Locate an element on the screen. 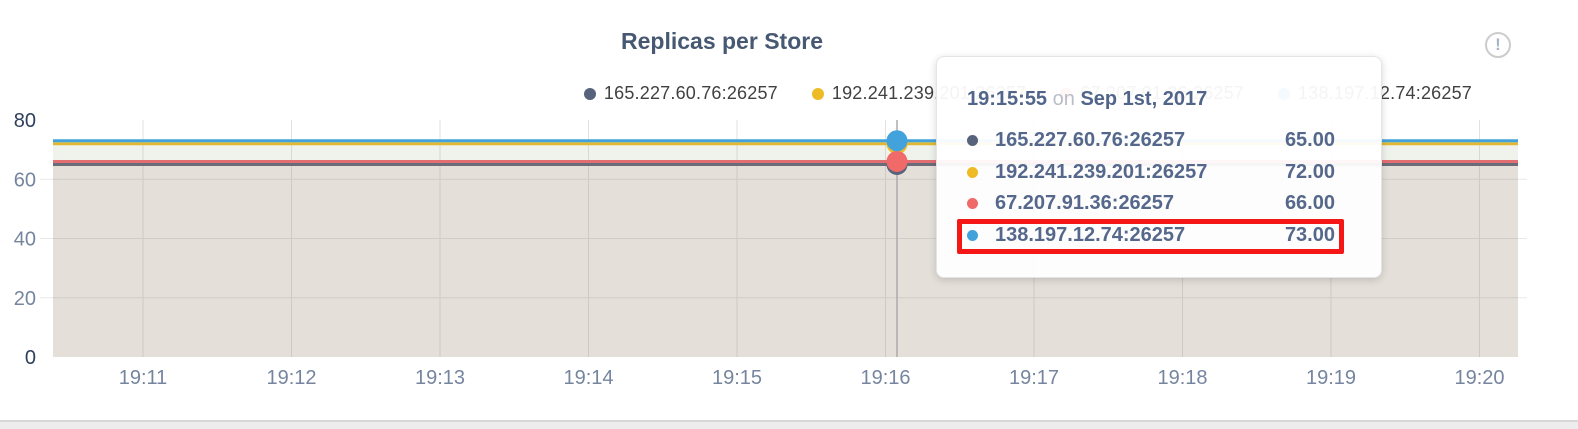 Image resolution: width=1578 pixels, height=429 pixels. x-axis-tick-label: 19:14 is located at coordinates (588, 378).